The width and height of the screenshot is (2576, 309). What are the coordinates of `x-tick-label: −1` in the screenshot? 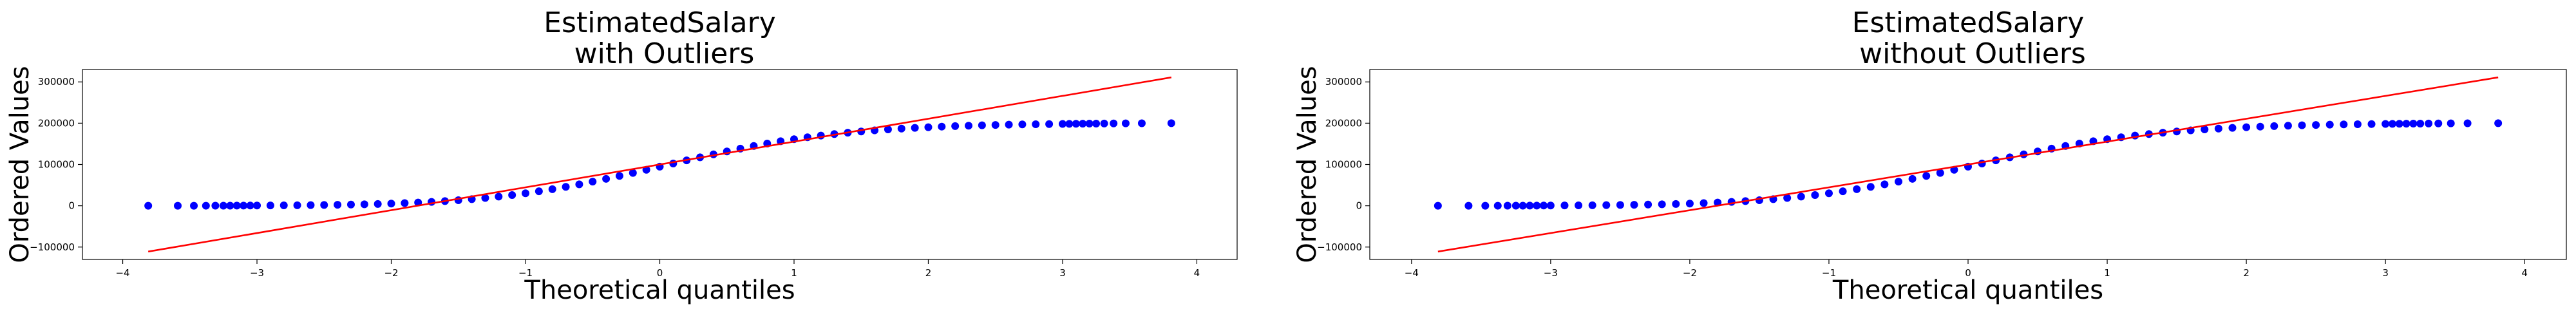 It's located at (525, 273).